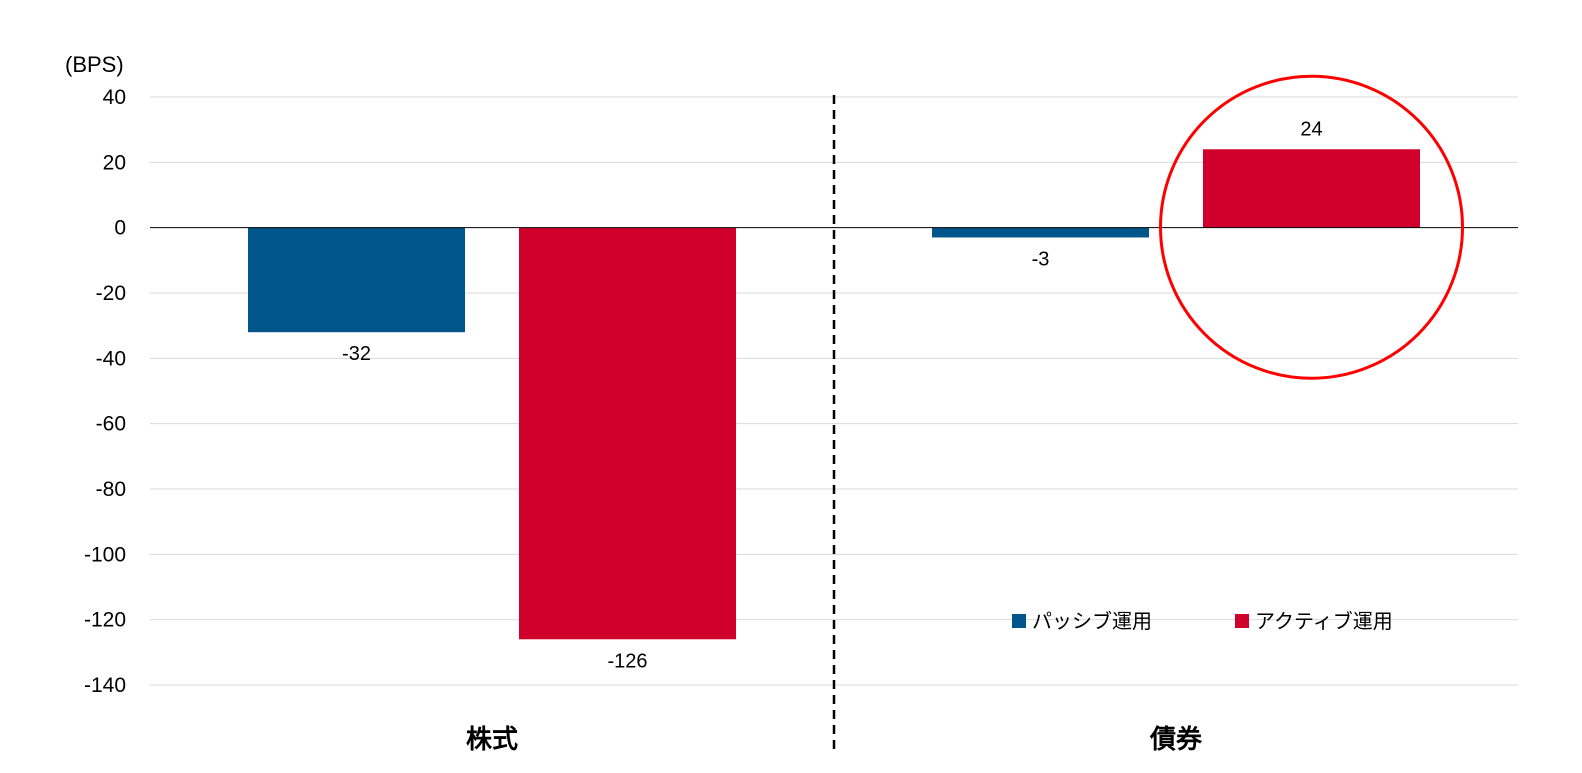 This screenshot has width=1582, height=773. Describe the element at coordinates (105, 685) in the screenshot. I see `y-tick-label: -140` at that location.